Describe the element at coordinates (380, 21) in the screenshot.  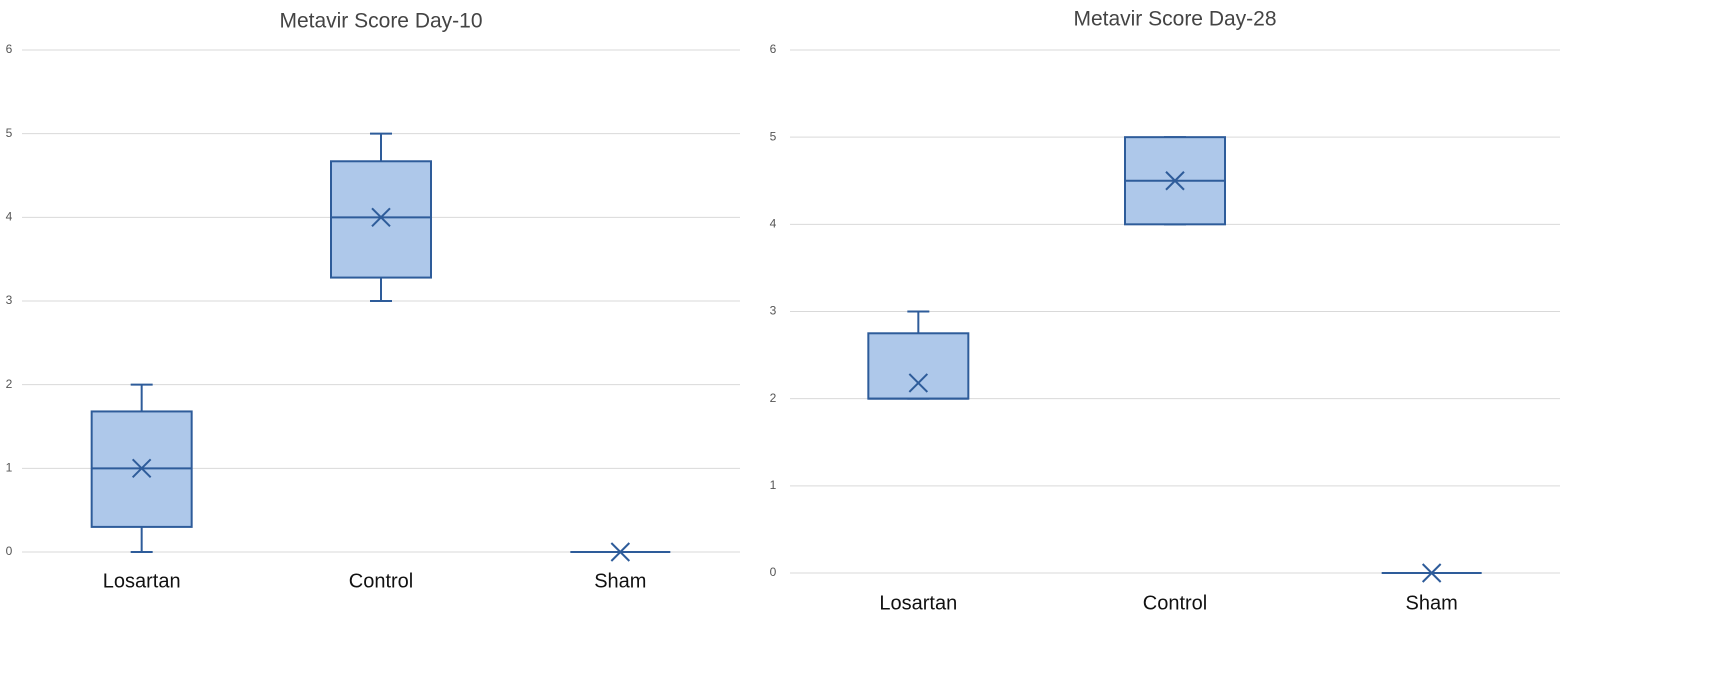
I see `chart-title: Metavir Score Day-10` at that location.